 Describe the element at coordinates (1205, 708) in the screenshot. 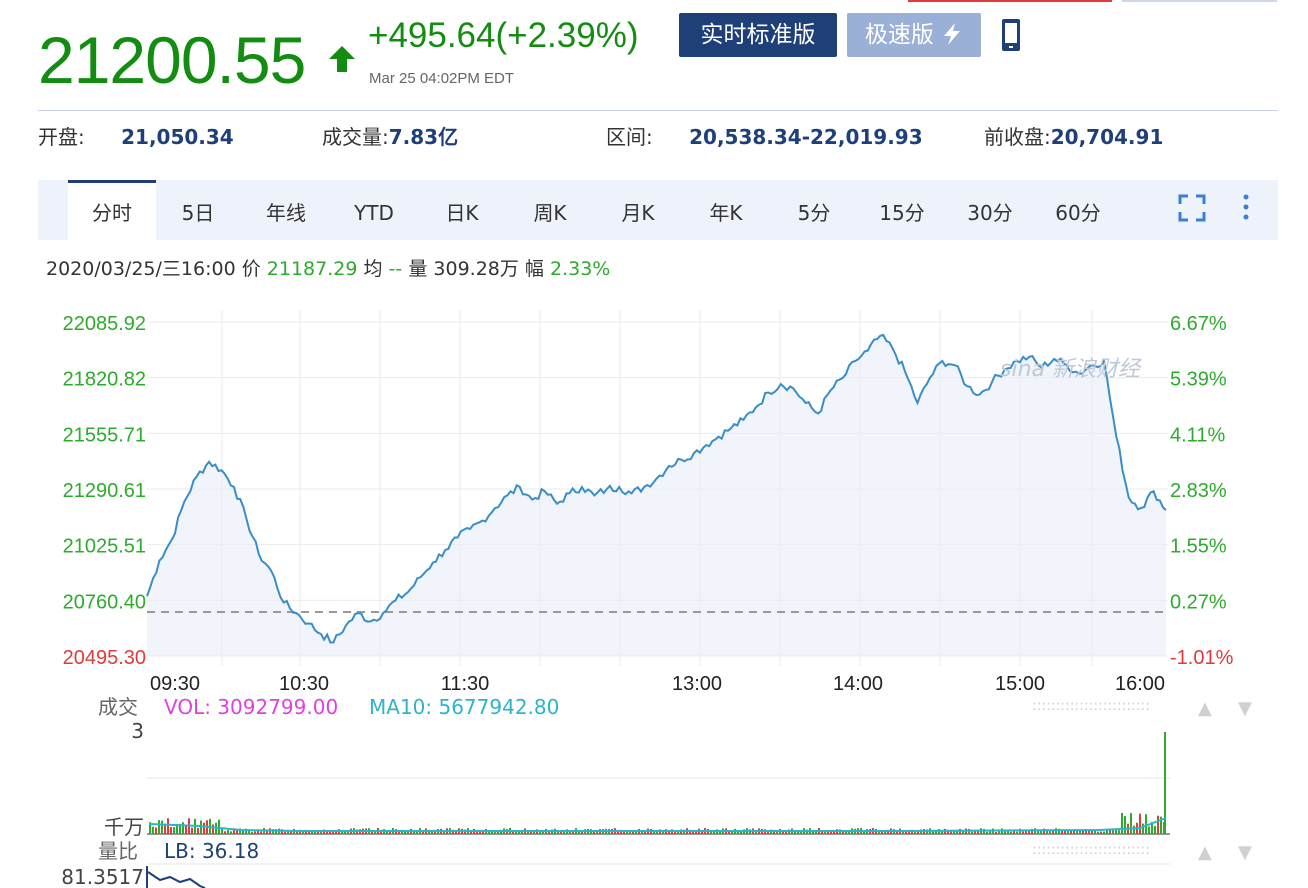

I see `panel-up-icon: ▲` at that location.